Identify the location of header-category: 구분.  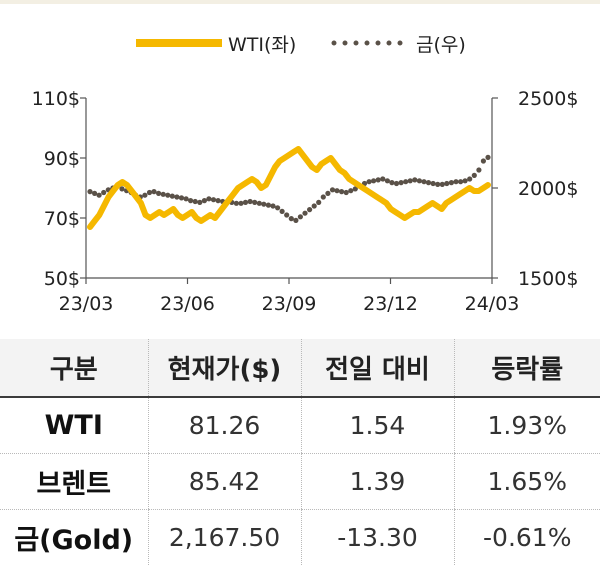
(74, 368).